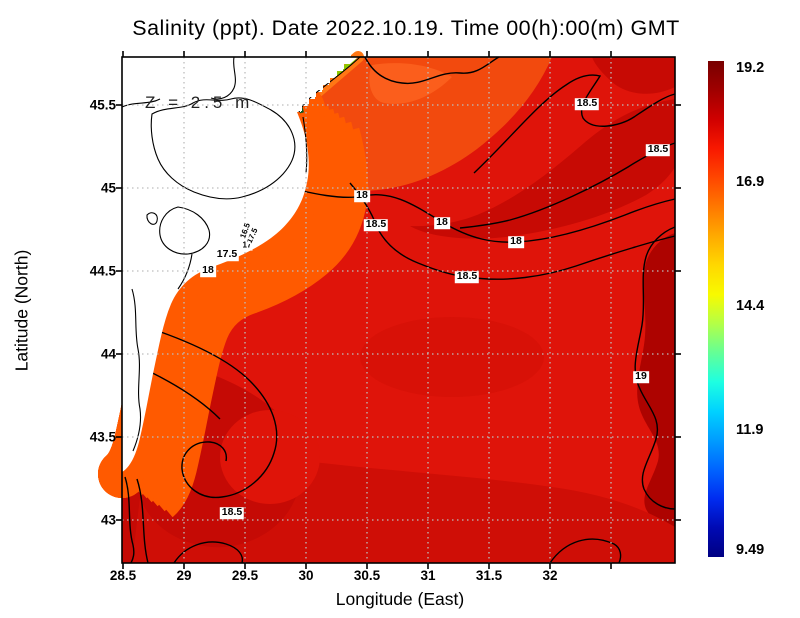 The height and width of the screenshot is (618, 800). Describe the element at coordinates (108, 188) in the screenshot. I see `y-tick-label: 45` at that location.